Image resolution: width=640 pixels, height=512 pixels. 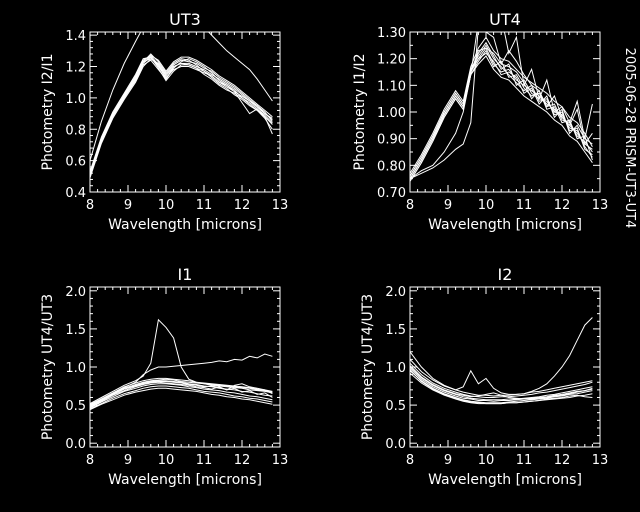 What do you see at coordinates (391, 166) in the screenshot?
I see `y-tick-label: 0.80` at bounding box center [391, 166].